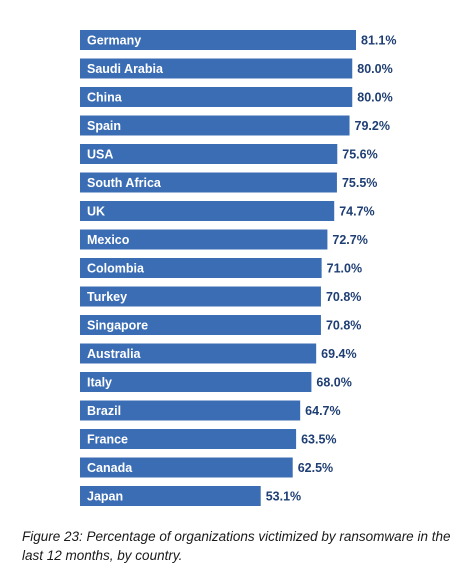 The image size is (471, 588). I want to click on bar-saudi-arabia, so click(216, 68).